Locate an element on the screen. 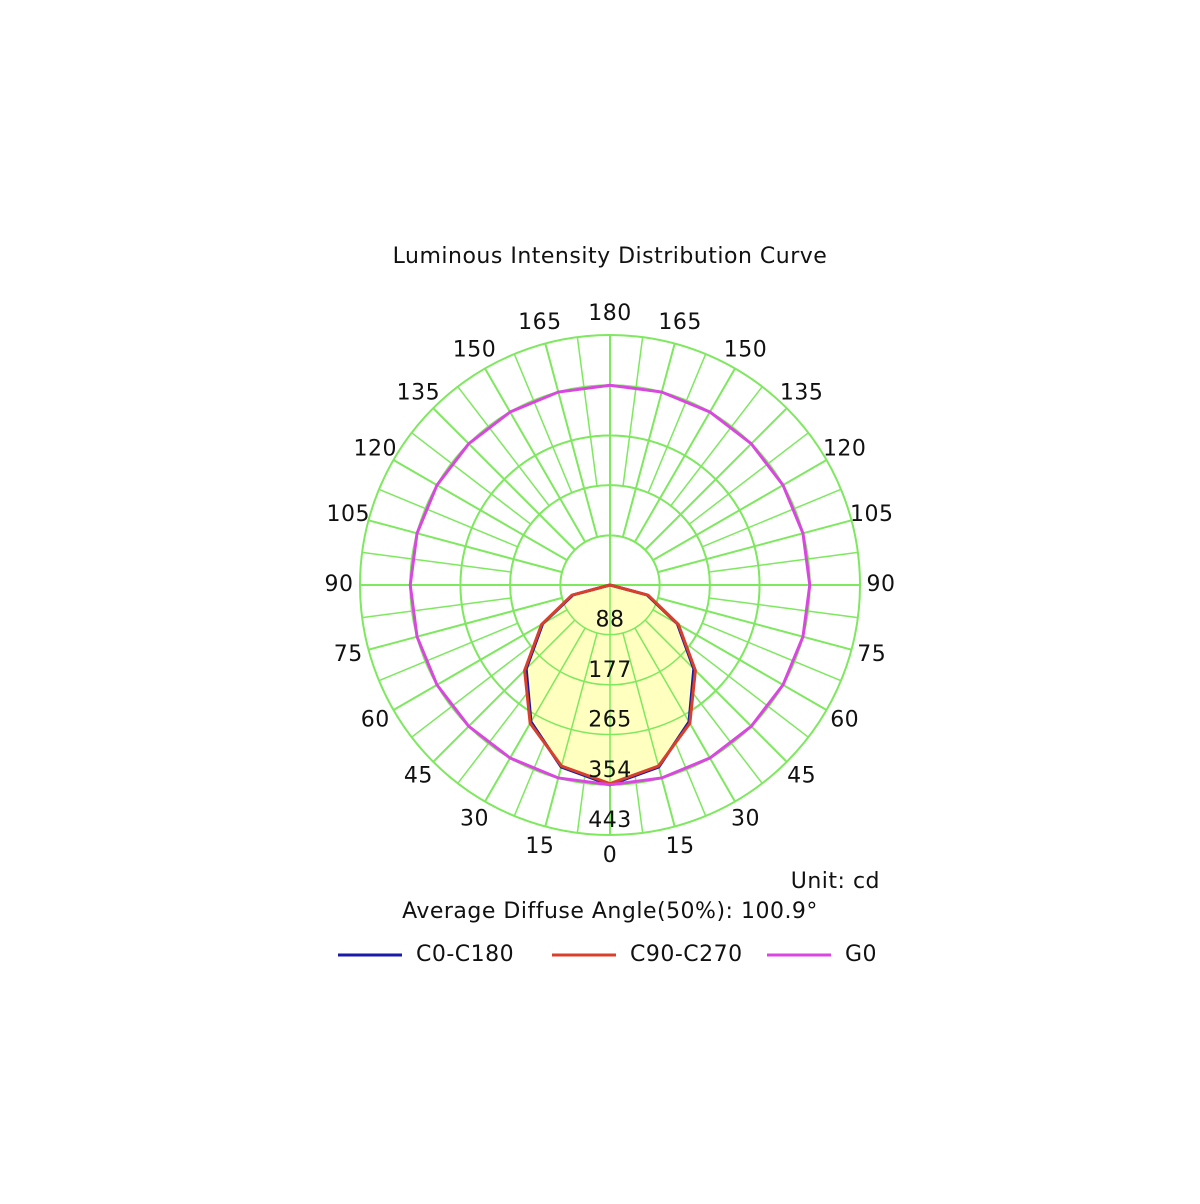 This screenshot has width=1200, height=1204. r-tick-label: 443 is located at coordinates (610, 820).